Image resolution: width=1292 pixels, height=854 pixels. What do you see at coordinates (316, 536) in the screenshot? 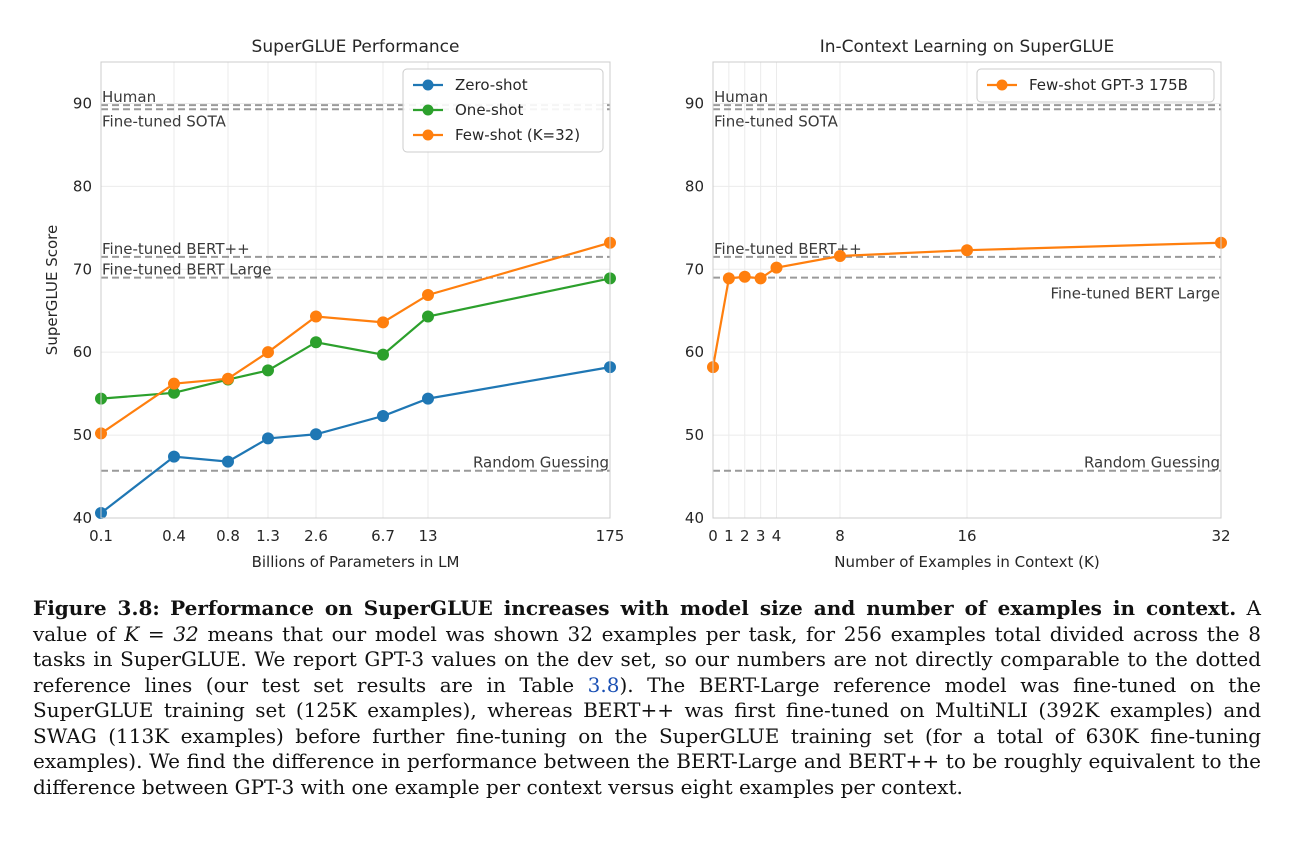
I see `x-tick-label-2-6: 2.6` at bounding box center [316, 536].